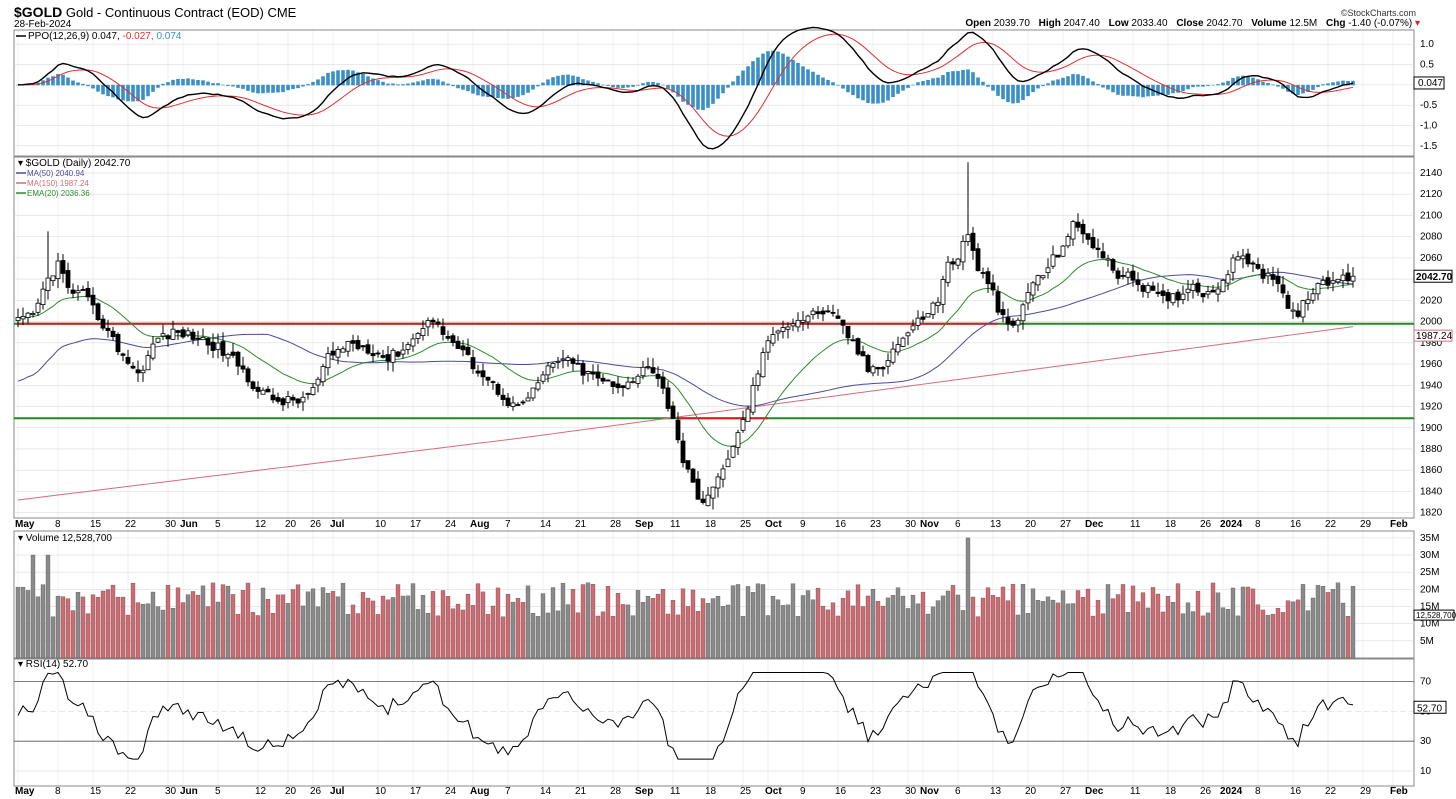 This screenshot has width=1456, height=799. I want to click on date-axis-label: 25, so click(746, 524).